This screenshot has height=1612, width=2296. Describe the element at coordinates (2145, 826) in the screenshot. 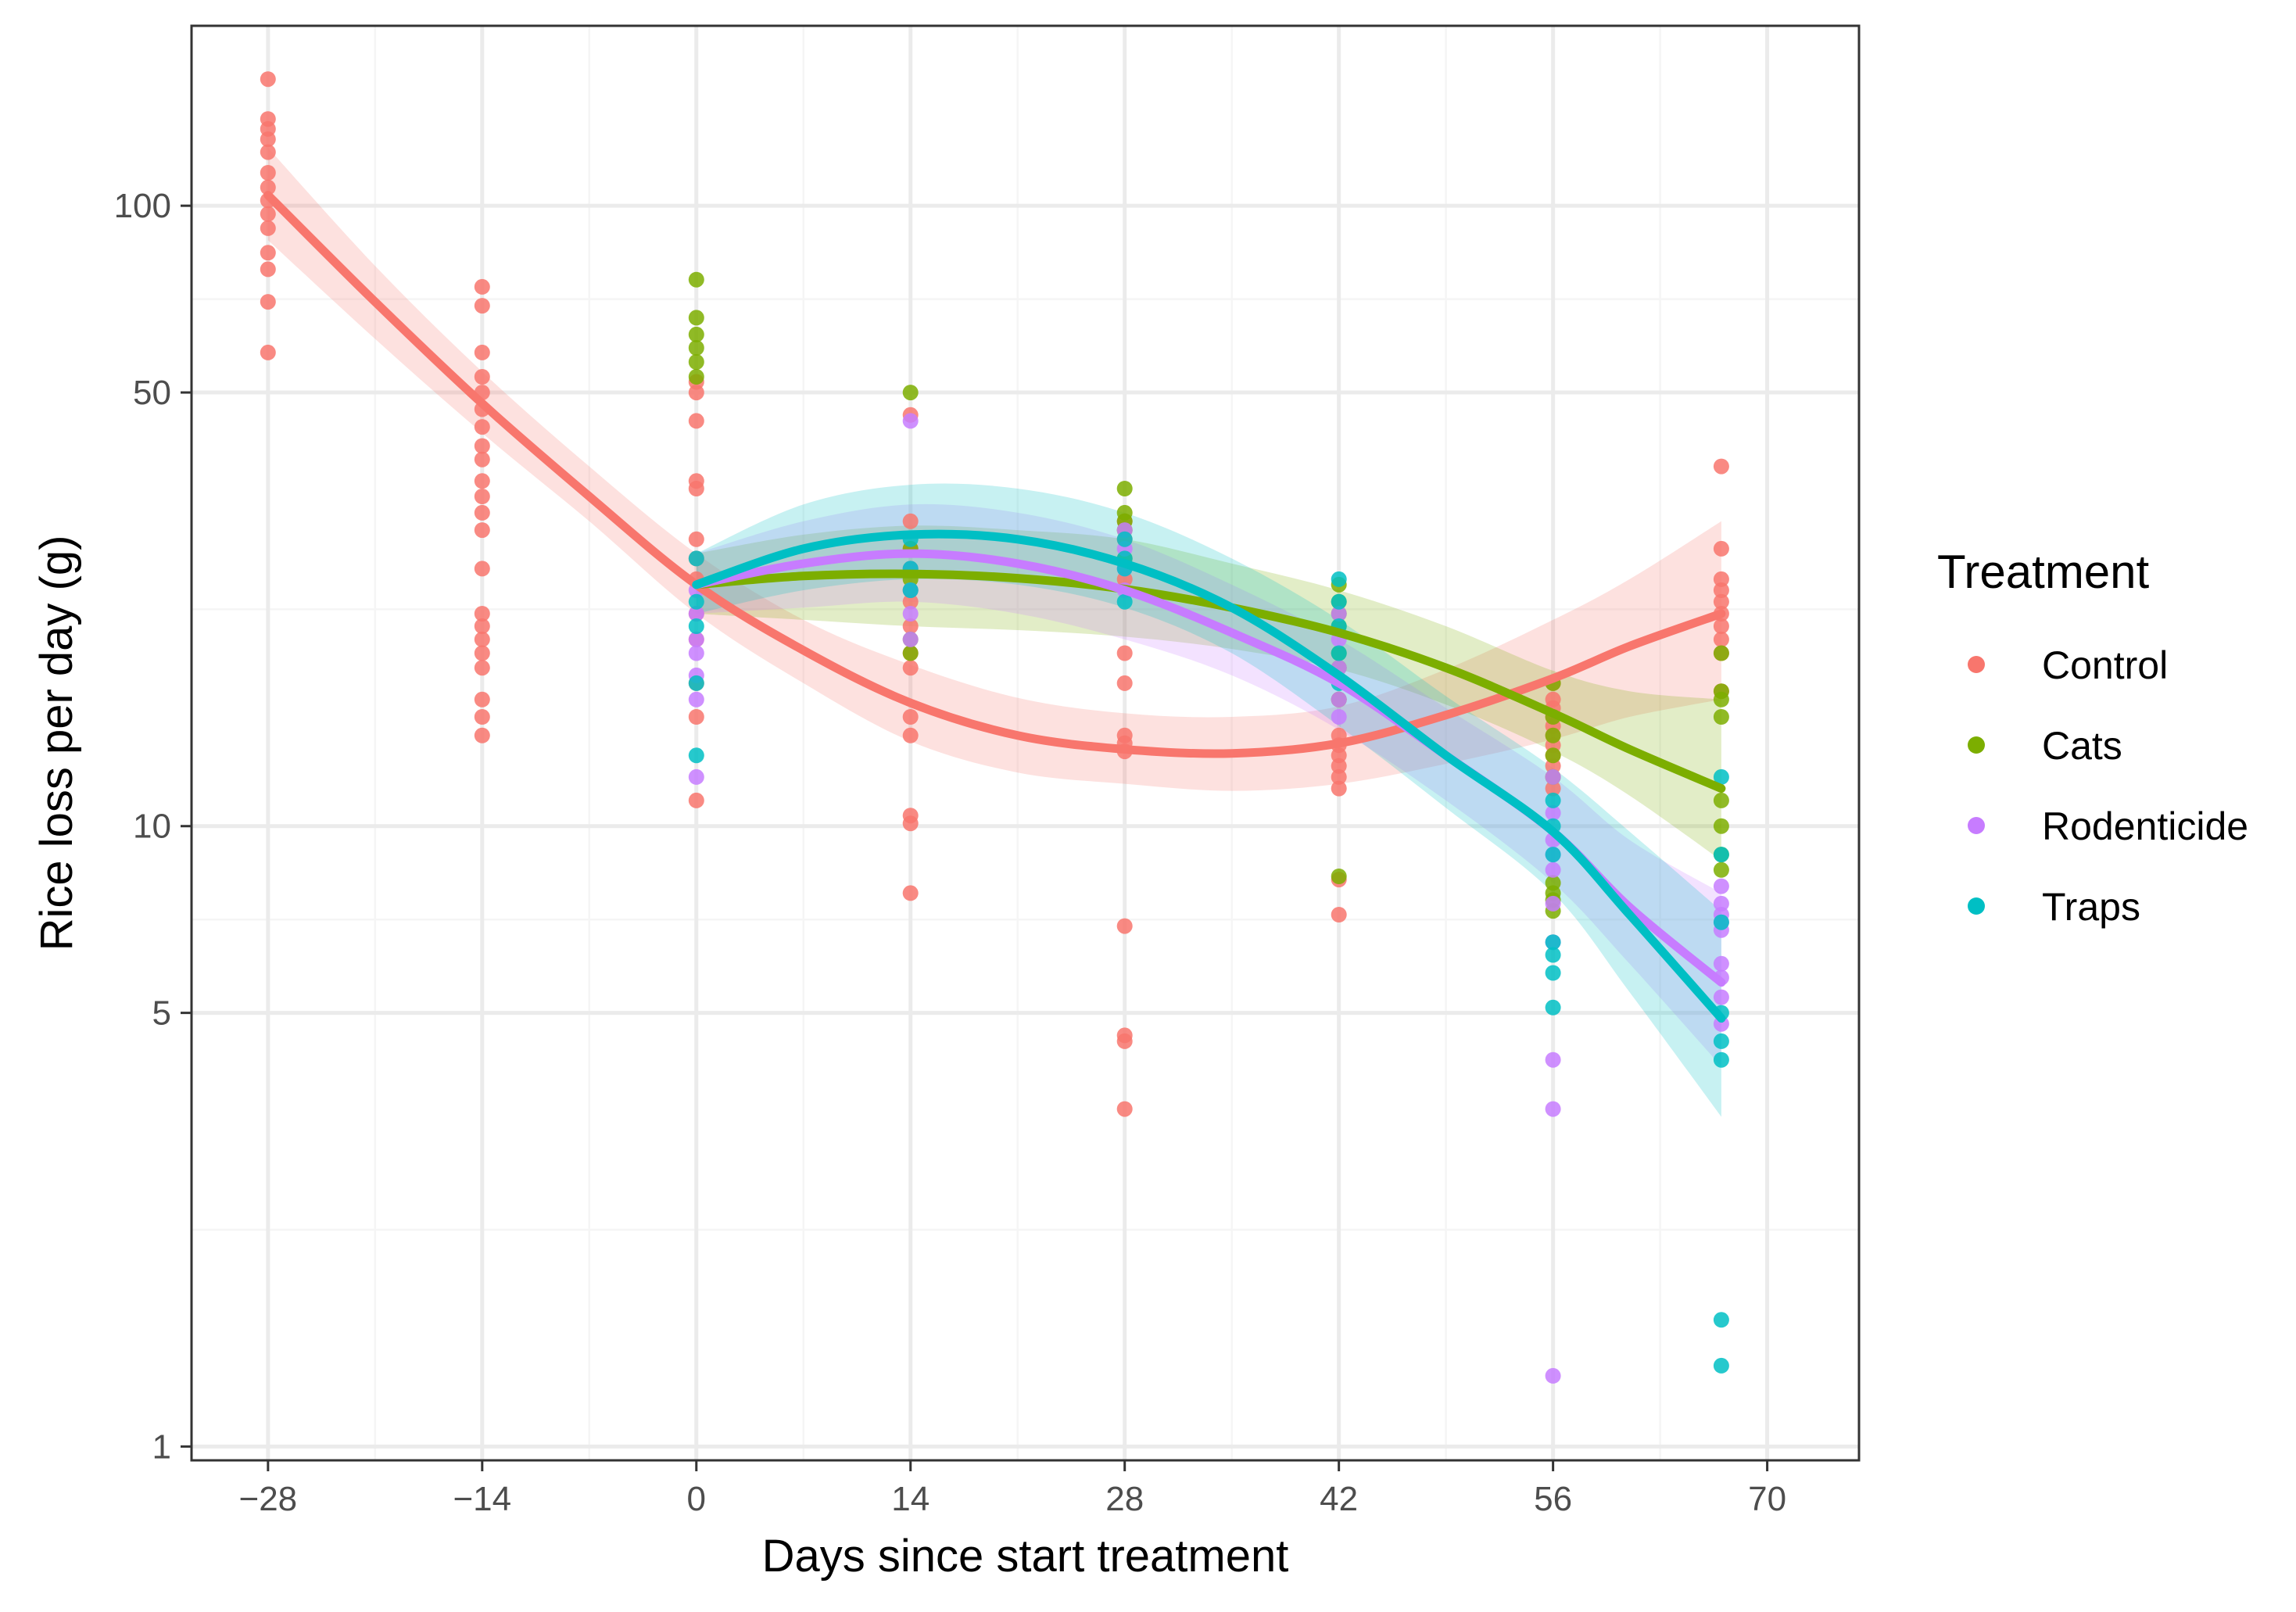

I see `legend-label-rodenticide: Rodenticide` at that location.